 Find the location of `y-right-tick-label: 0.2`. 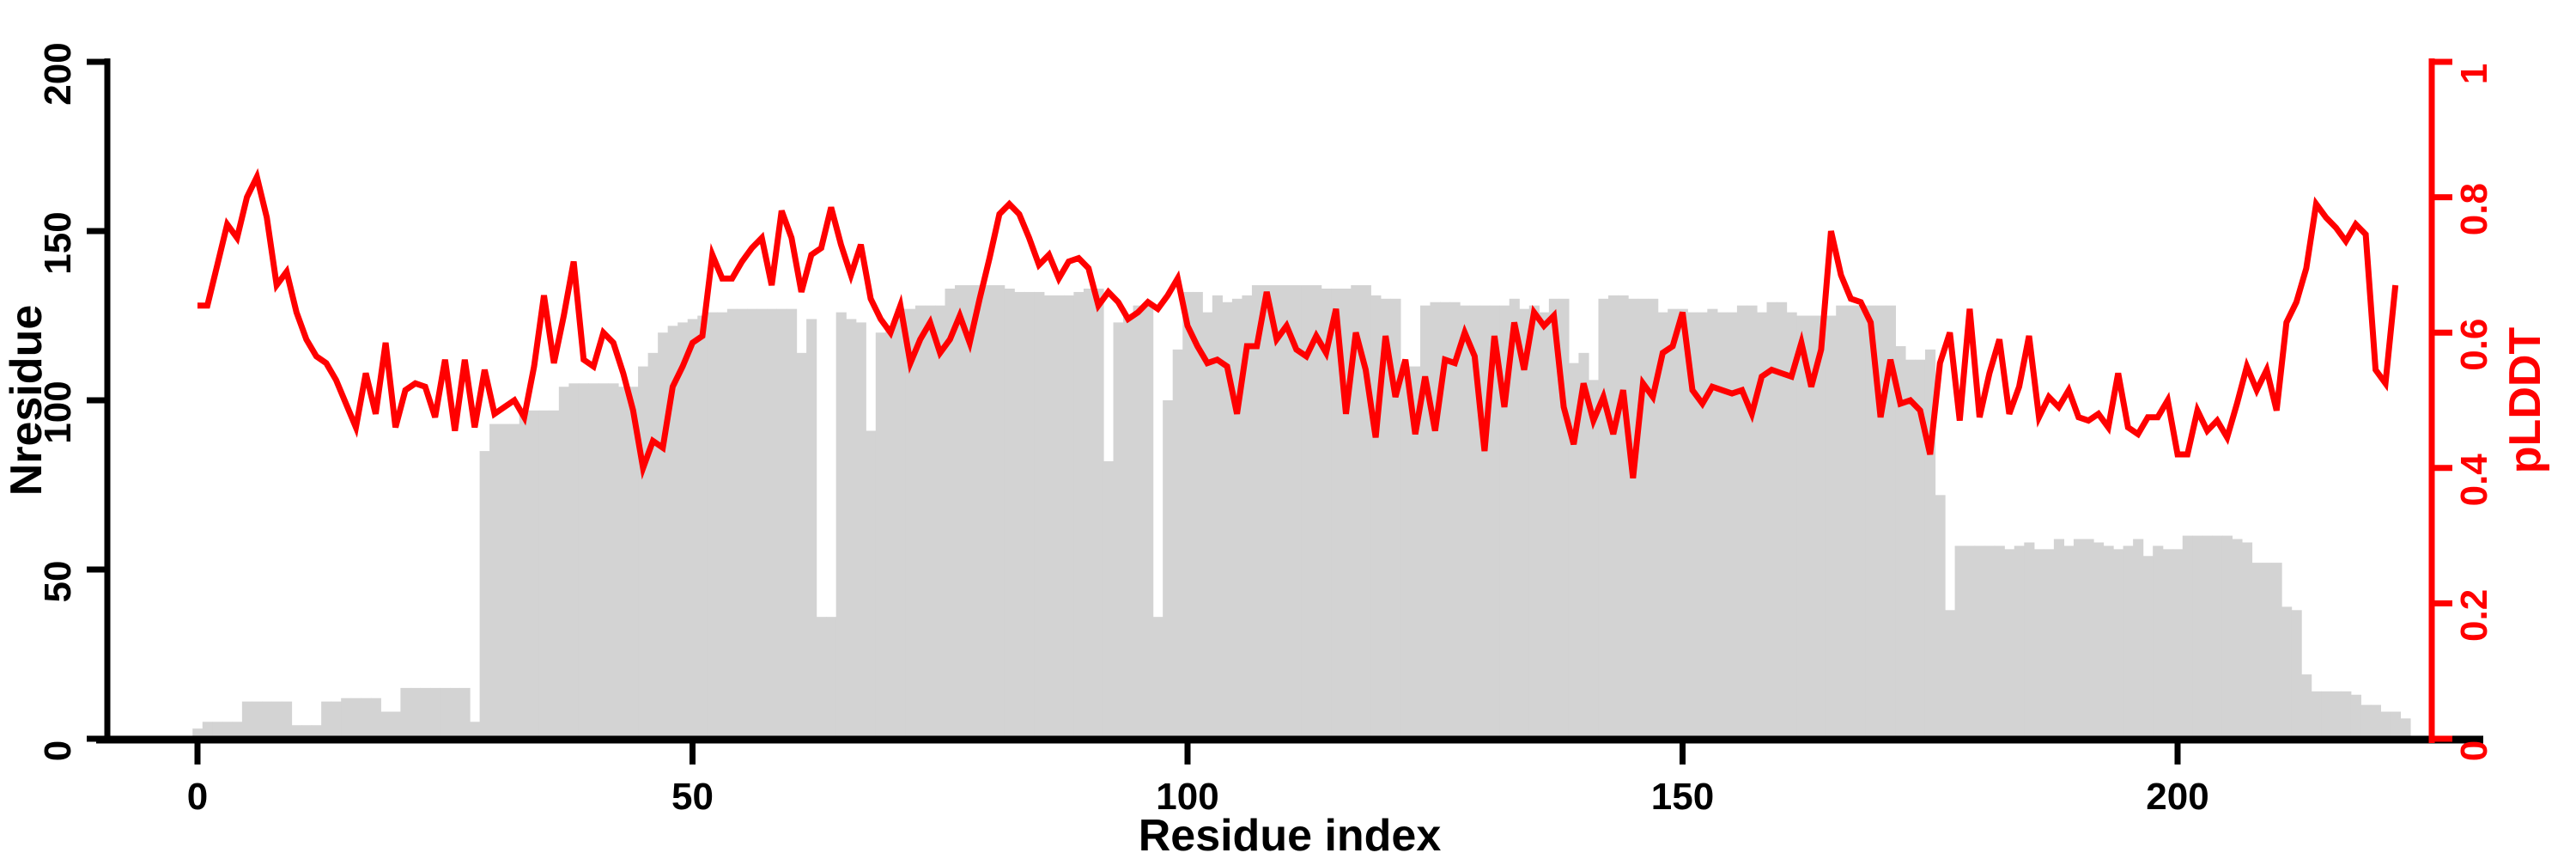

y-right-tick-label: 0.2 is located at coordinates (2474, 615).